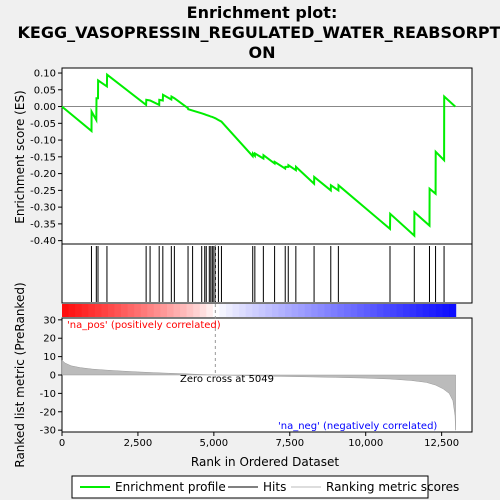  Describe the element at coordinates (262, 12) in the screenshot. I see `chart-title-line1: Enrichment plot:` at that location.